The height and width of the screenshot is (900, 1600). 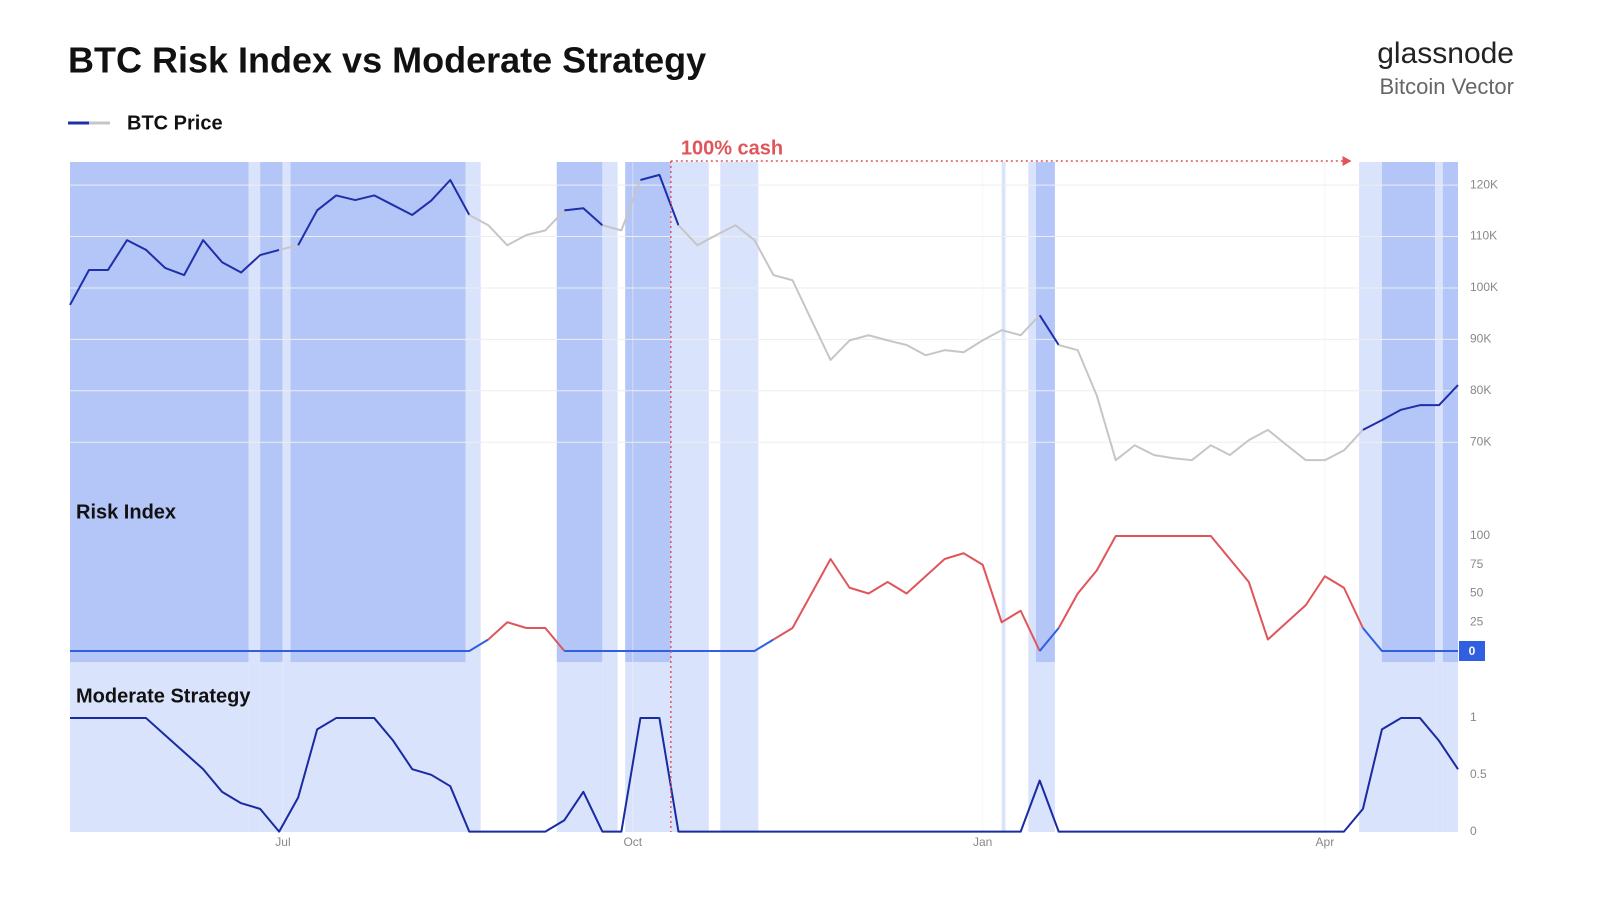 I want to click on brand-subtitle: Bitcoin Vector, so click(x=1446, y=86).